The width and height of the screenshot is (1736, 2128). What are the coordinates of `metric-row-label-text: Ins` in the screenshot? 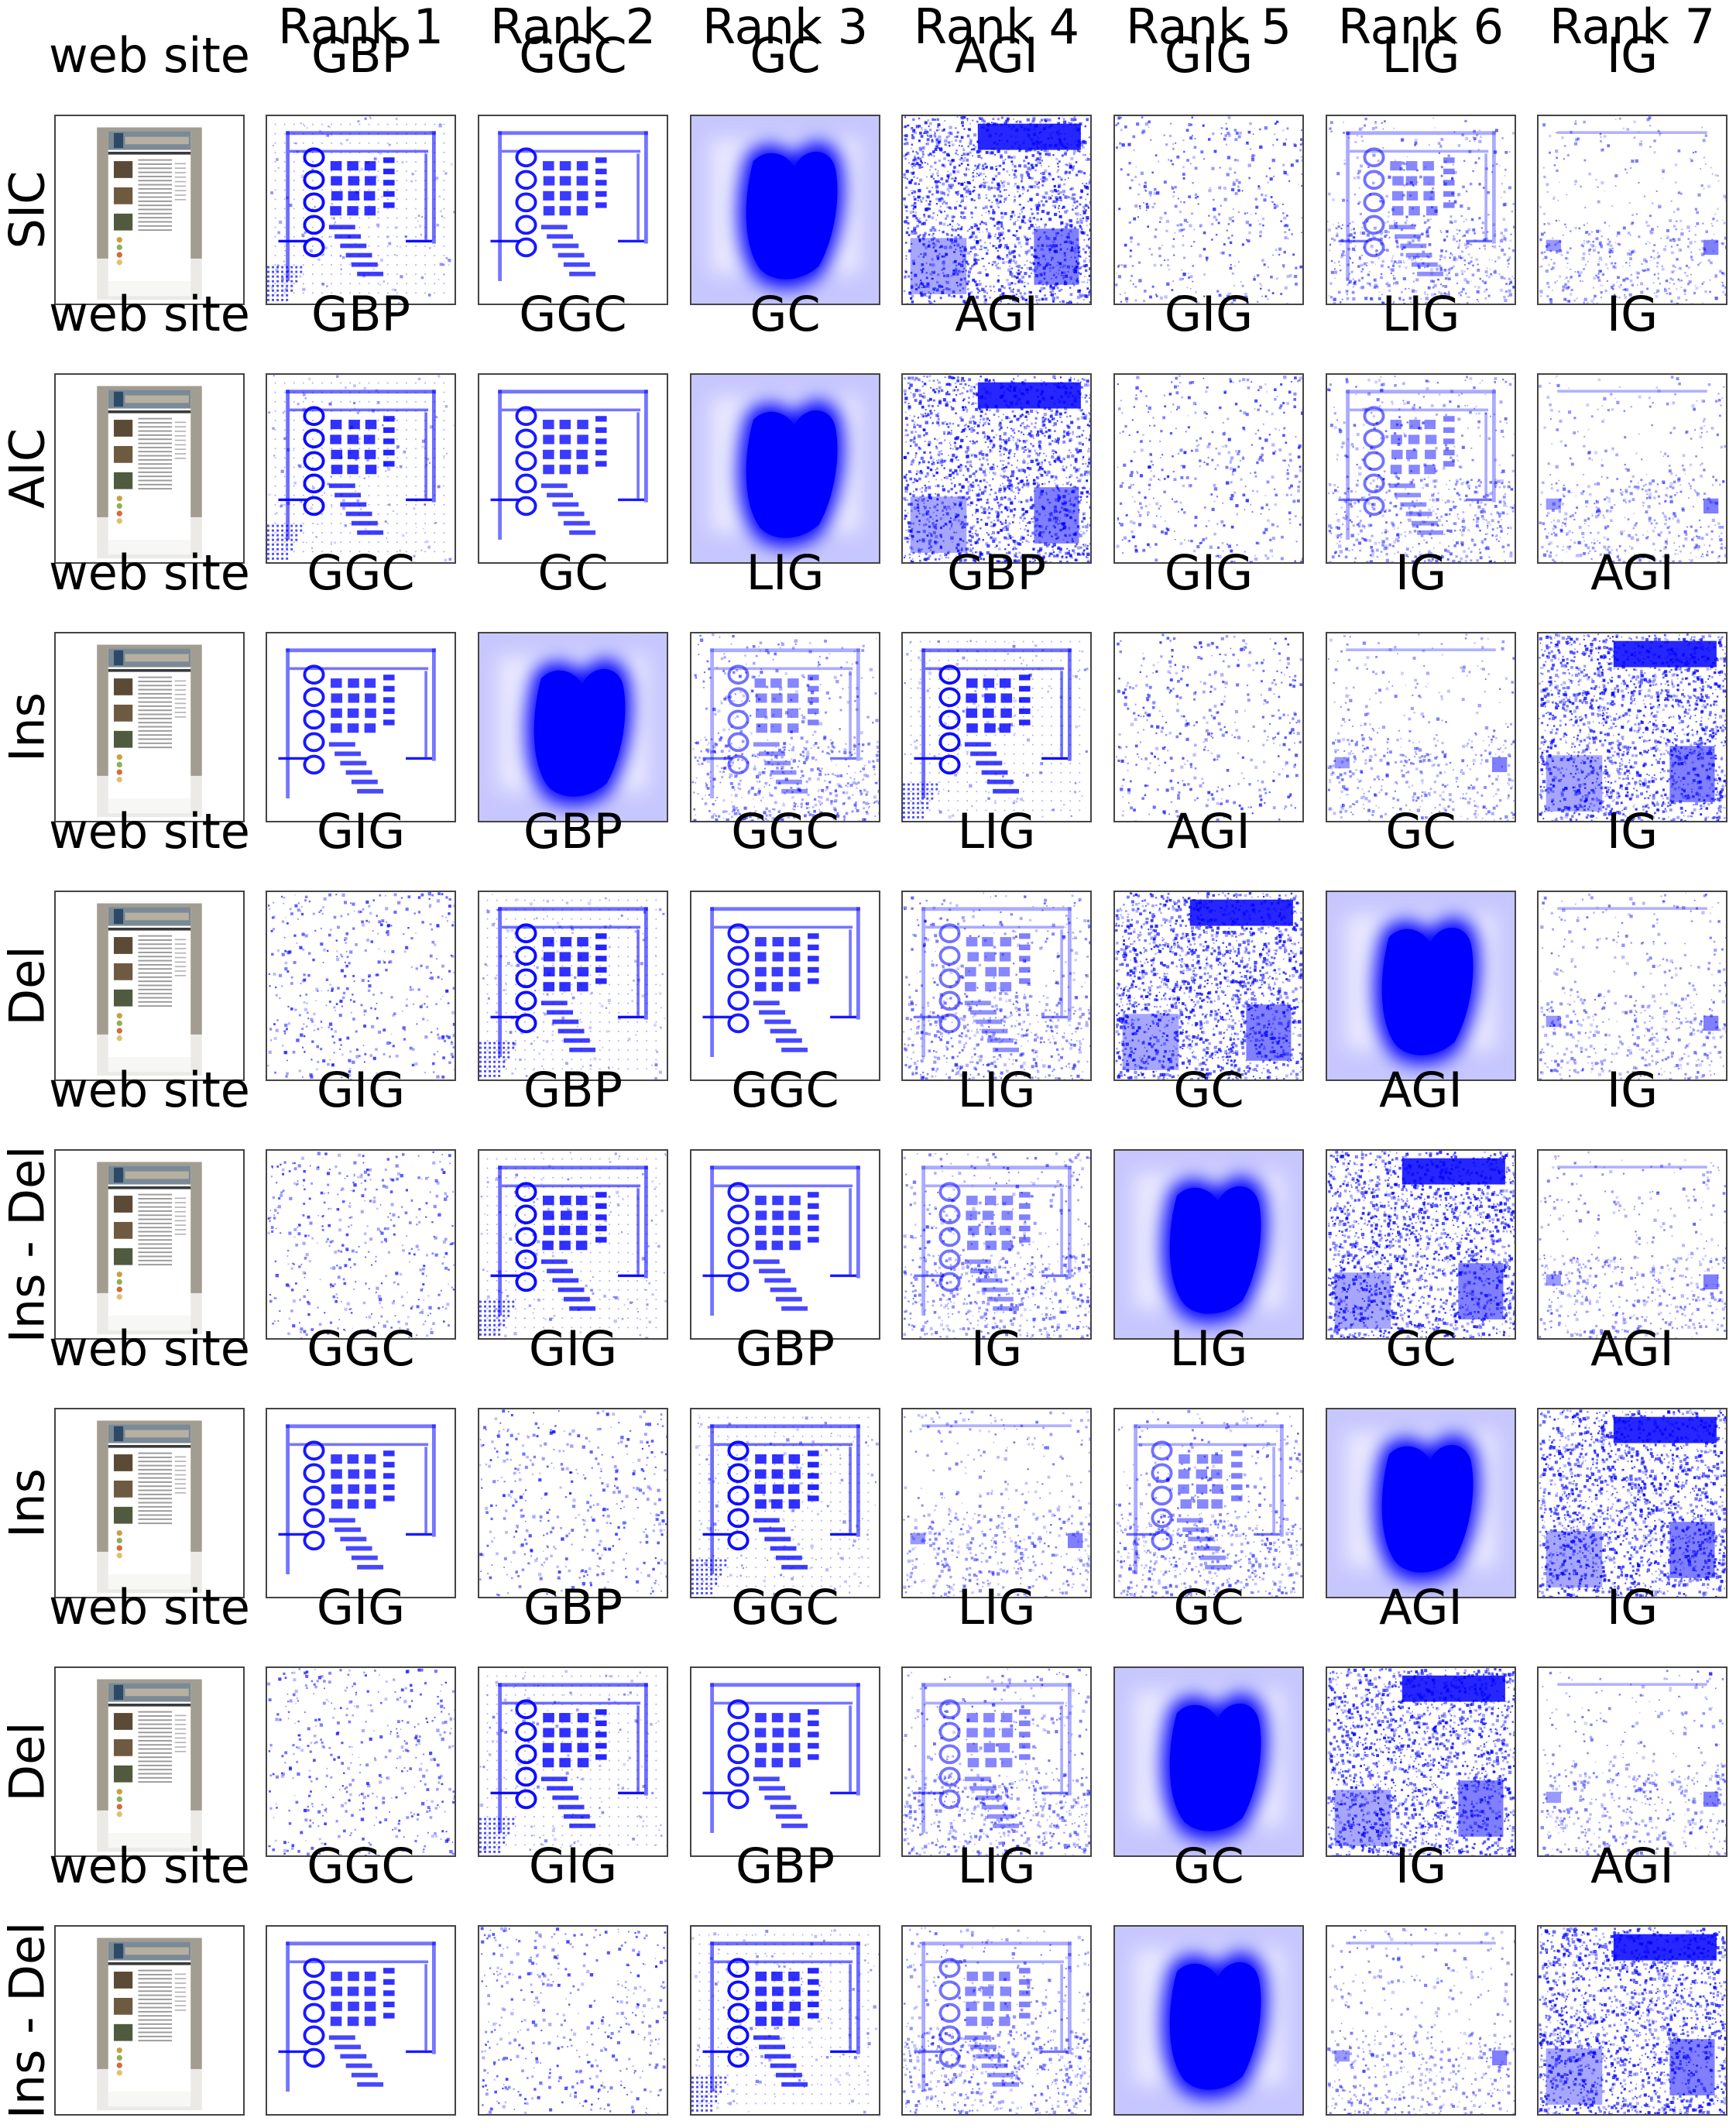 It's located at (28, 1503).